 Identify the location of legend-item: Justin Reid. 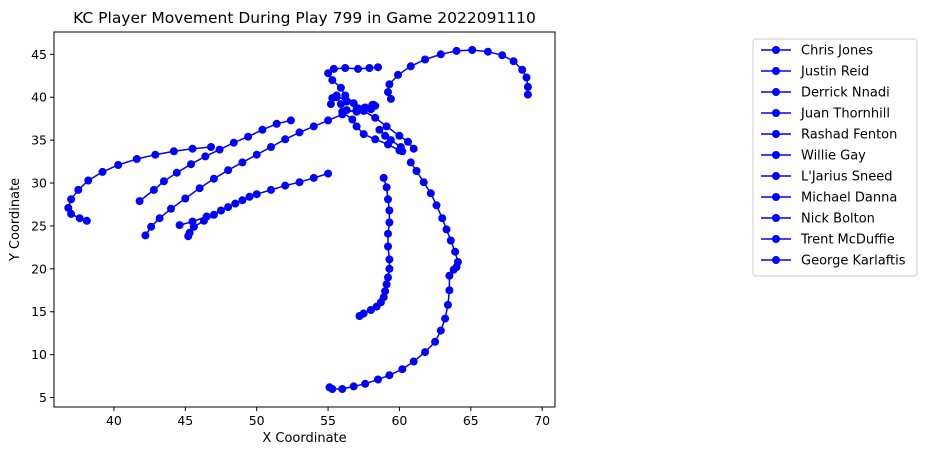
(815, 72).